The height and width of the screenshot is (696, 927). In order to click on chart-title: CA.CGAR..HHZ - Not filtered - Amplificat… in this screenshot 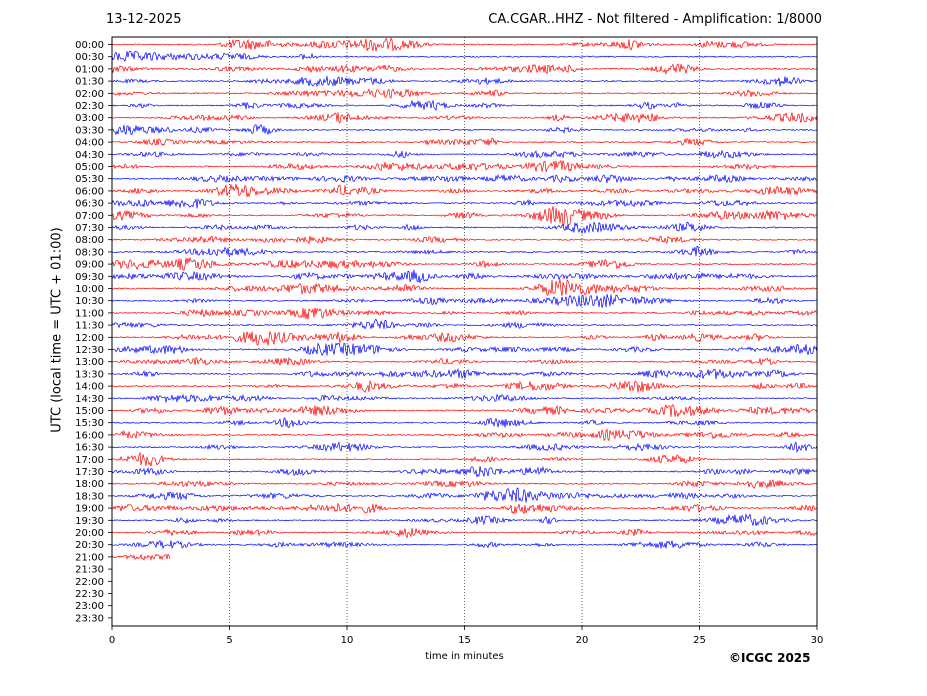, I will do `click(655, 19)`.